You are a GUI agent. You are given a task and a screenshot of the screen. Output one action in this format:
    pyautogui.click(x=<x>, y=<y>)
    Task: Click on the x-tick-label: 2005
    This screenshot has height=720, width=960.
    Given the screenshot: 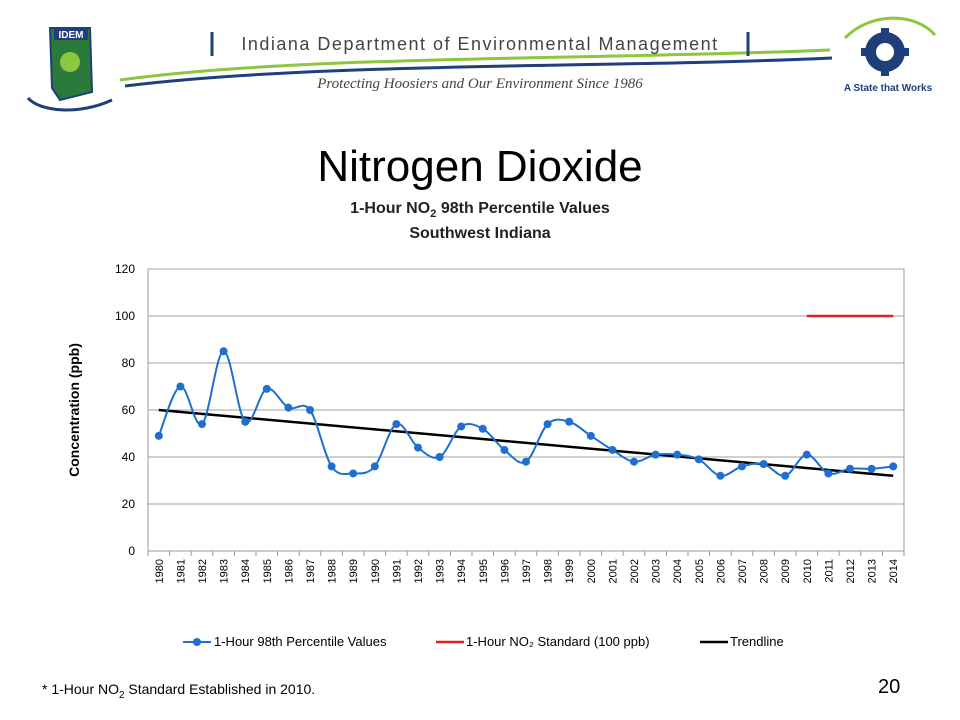 What is the action you would take?
    pyautogui.click(x=700, y=571)
    